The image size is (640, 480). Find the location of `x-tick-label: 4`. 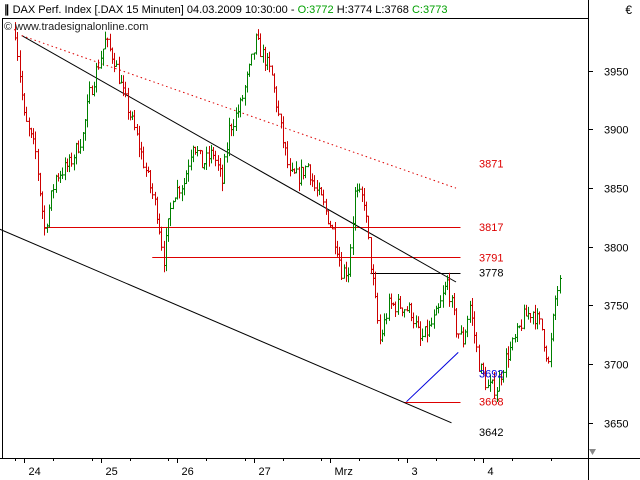

x-tick-label: 4 is located at coordinates (491, 472).